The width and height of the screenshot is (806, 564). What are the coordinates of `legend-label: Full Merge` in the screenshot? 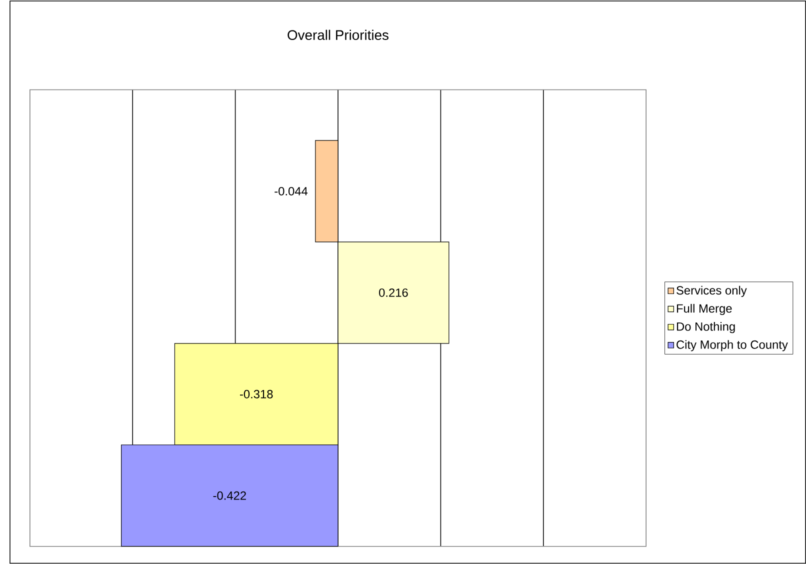 It's located at (704, 310).